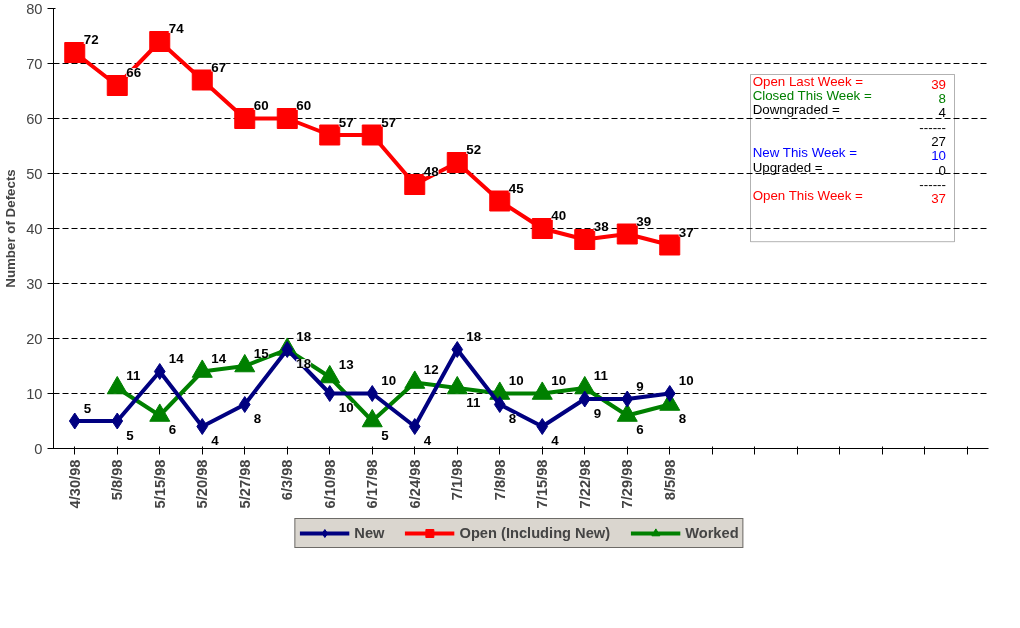  I want to click on x-tick-label: 7/1/98, so click(457, 480).